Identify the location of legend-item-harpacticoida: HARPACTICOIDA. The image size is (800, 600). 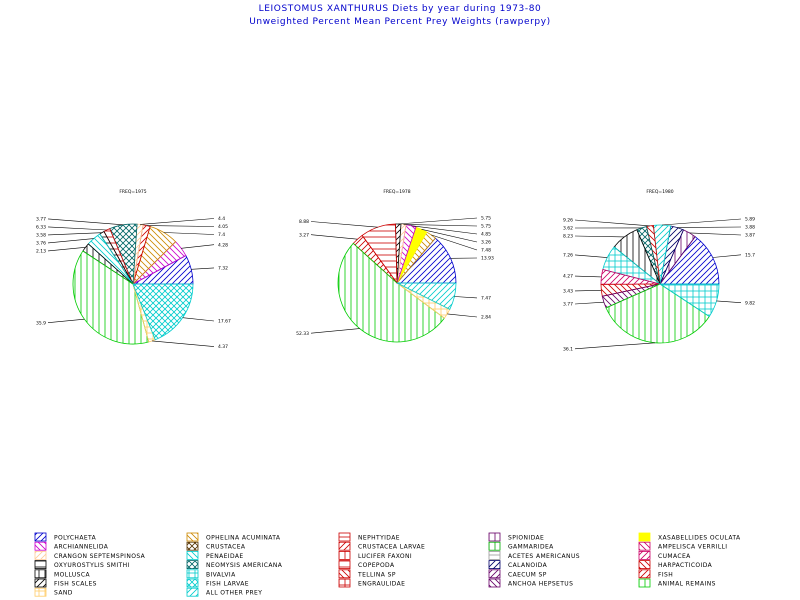
(675, 564).